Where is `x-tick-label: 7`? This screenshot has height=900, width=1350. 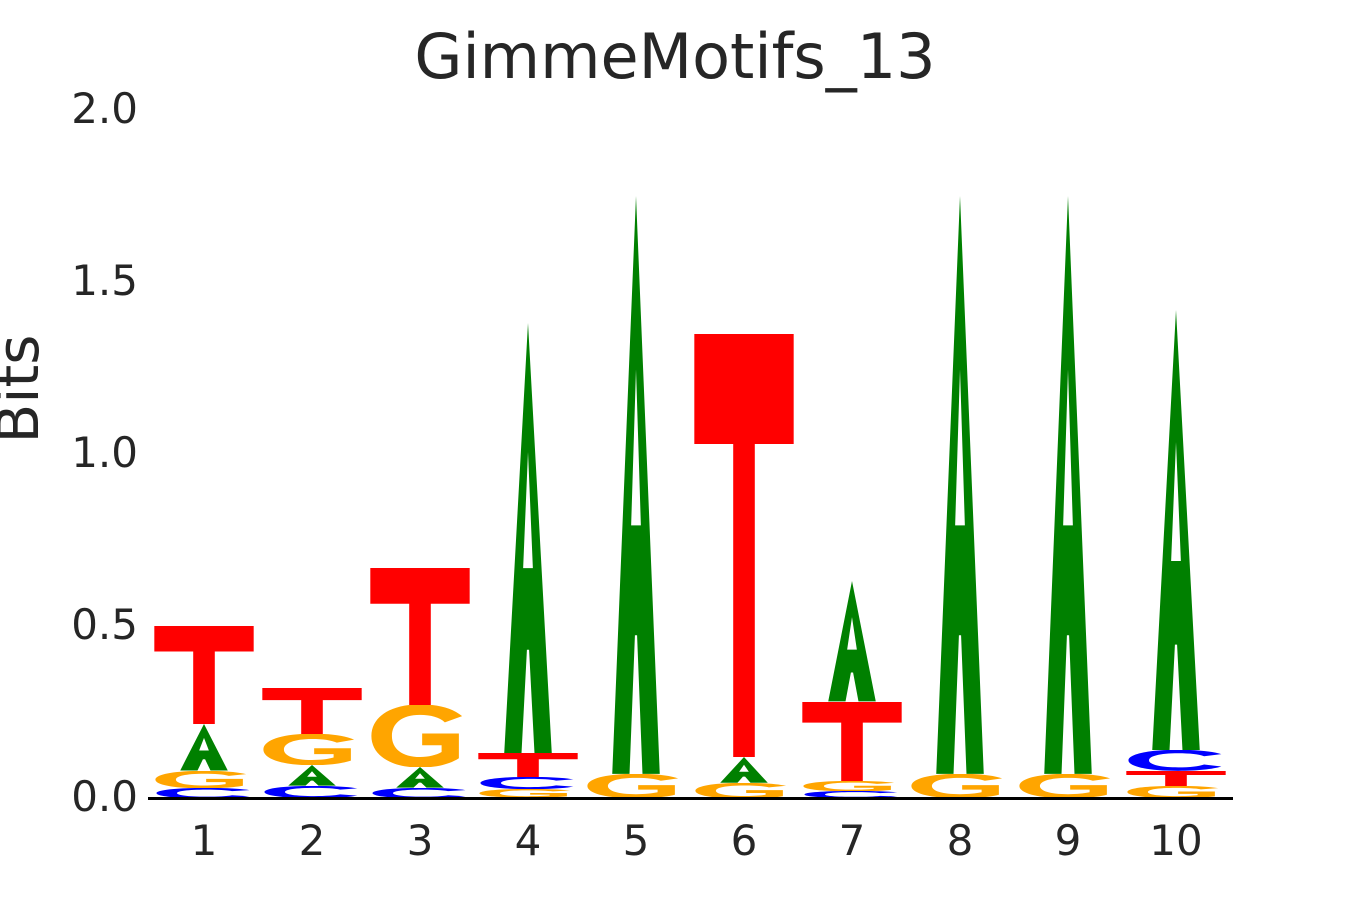
x-tick-label: 7 is located at coordinates (852, 840).